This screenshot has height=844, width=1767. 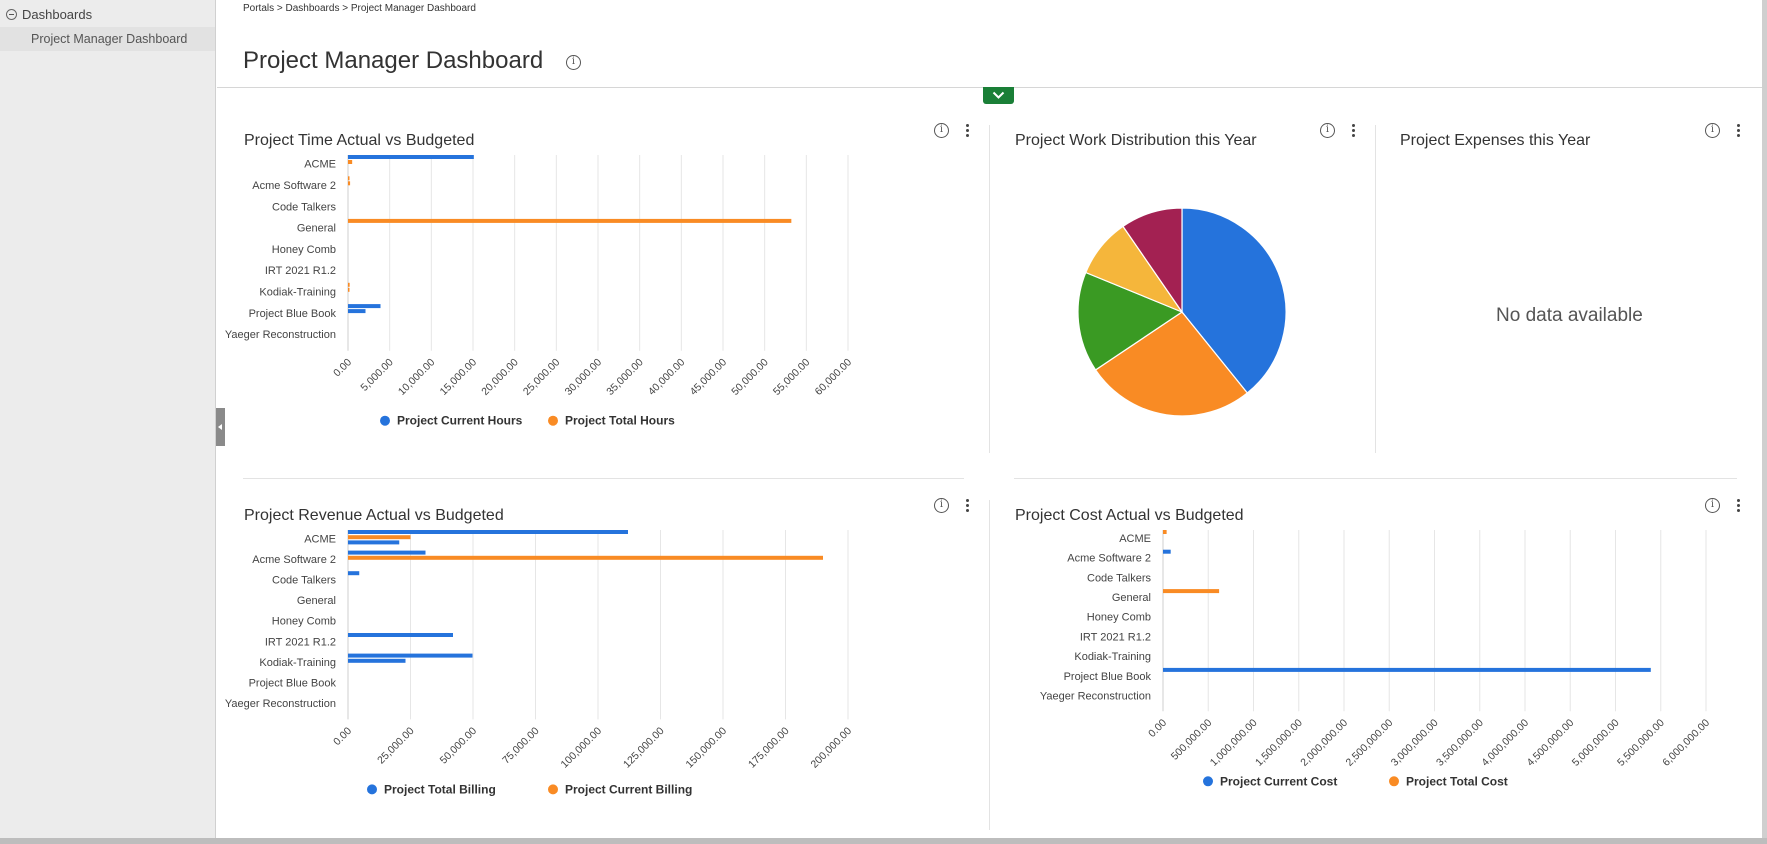 I want to click on x-tick-label: 20,000.00, so click(x=500, y=377).